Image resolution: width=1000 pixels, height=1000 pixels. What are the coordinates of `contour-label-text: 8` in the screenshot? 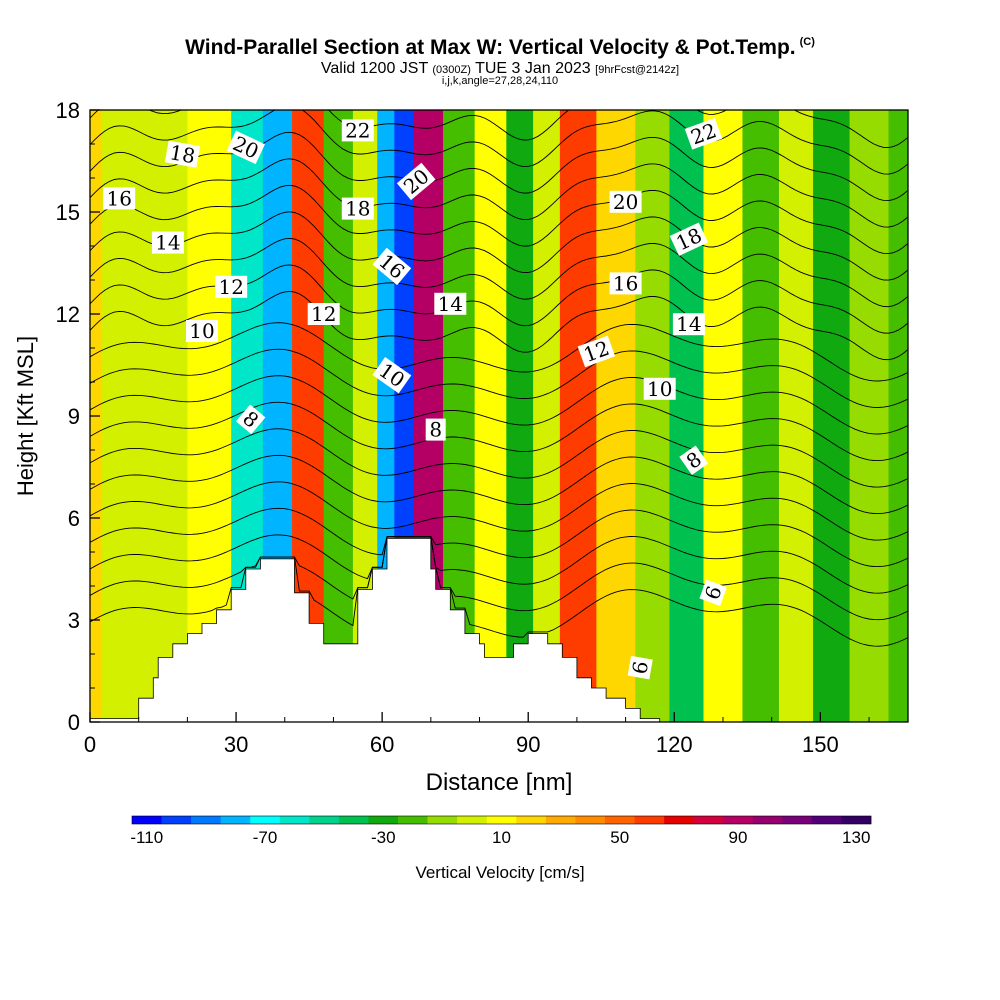 It's located at (435, 430).